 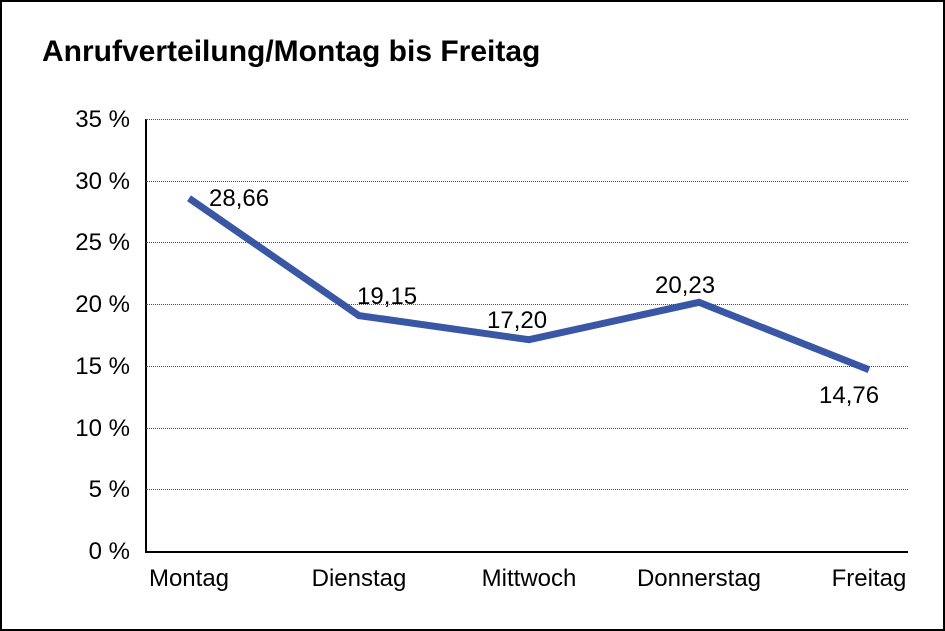 What do you see at coordinates (239, 199) in the screenshot?
I see `data-point-label: 28,66` at bounding box center [239, 199].